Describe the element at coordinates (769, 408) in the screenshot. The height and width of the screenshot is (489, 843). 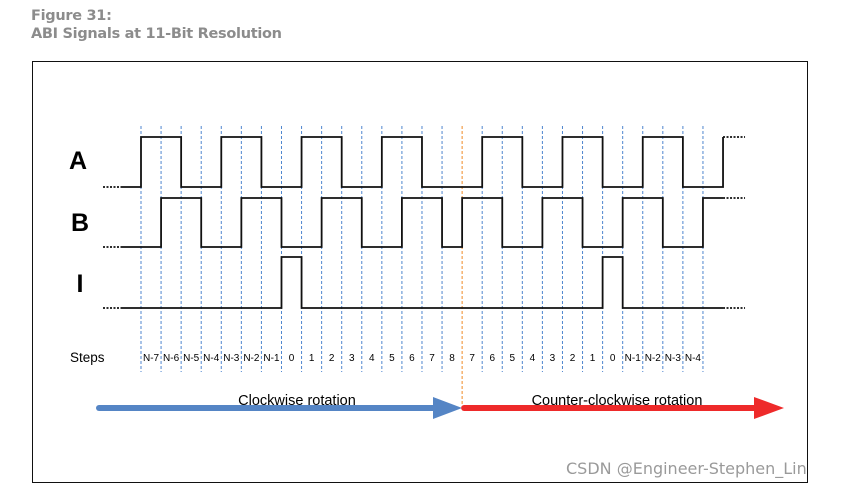
I see `counter-clockwise-arrowhead-icon` at that location.